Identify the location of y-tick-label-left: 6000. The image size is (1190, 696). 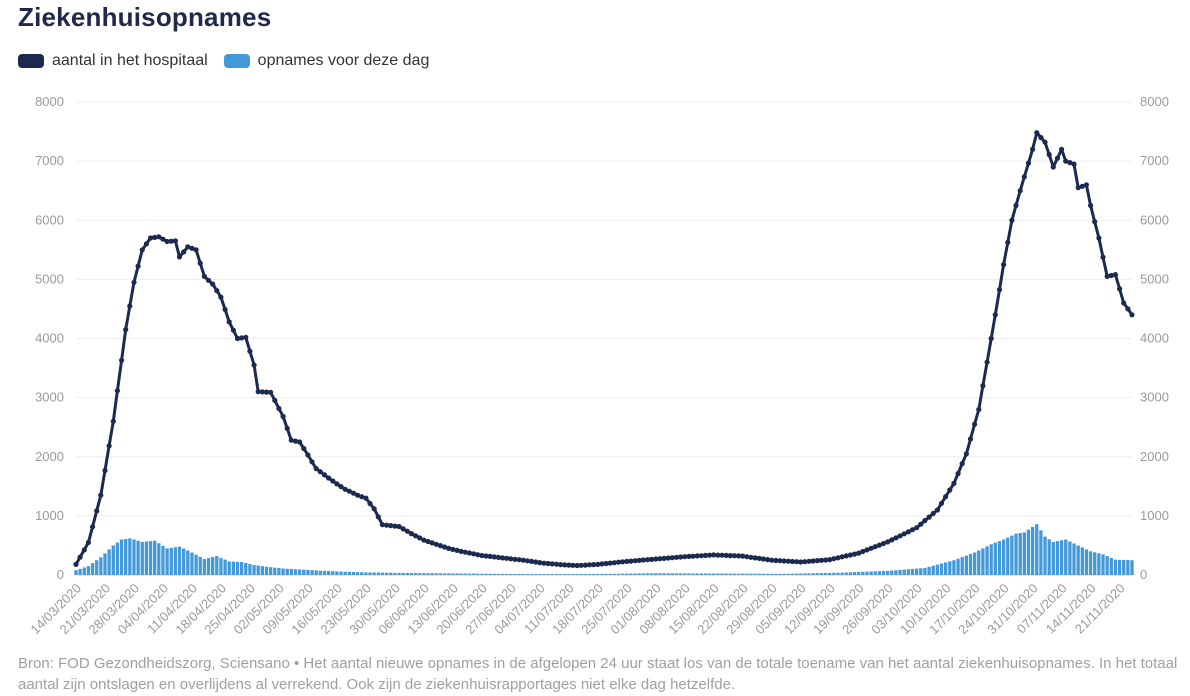
(49, 219).